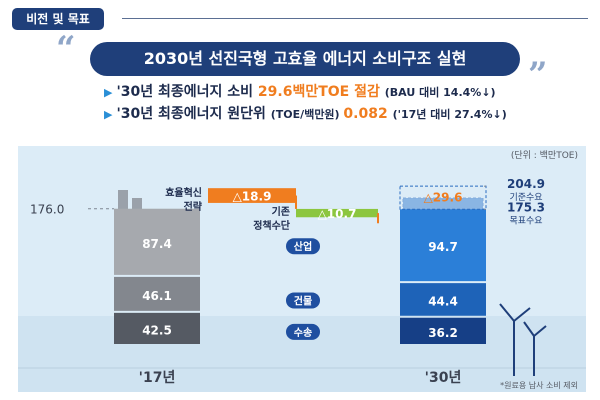 The width and height of the screenshot is (600, 400). I want to click on bar-수송-0, so click(157, 328).